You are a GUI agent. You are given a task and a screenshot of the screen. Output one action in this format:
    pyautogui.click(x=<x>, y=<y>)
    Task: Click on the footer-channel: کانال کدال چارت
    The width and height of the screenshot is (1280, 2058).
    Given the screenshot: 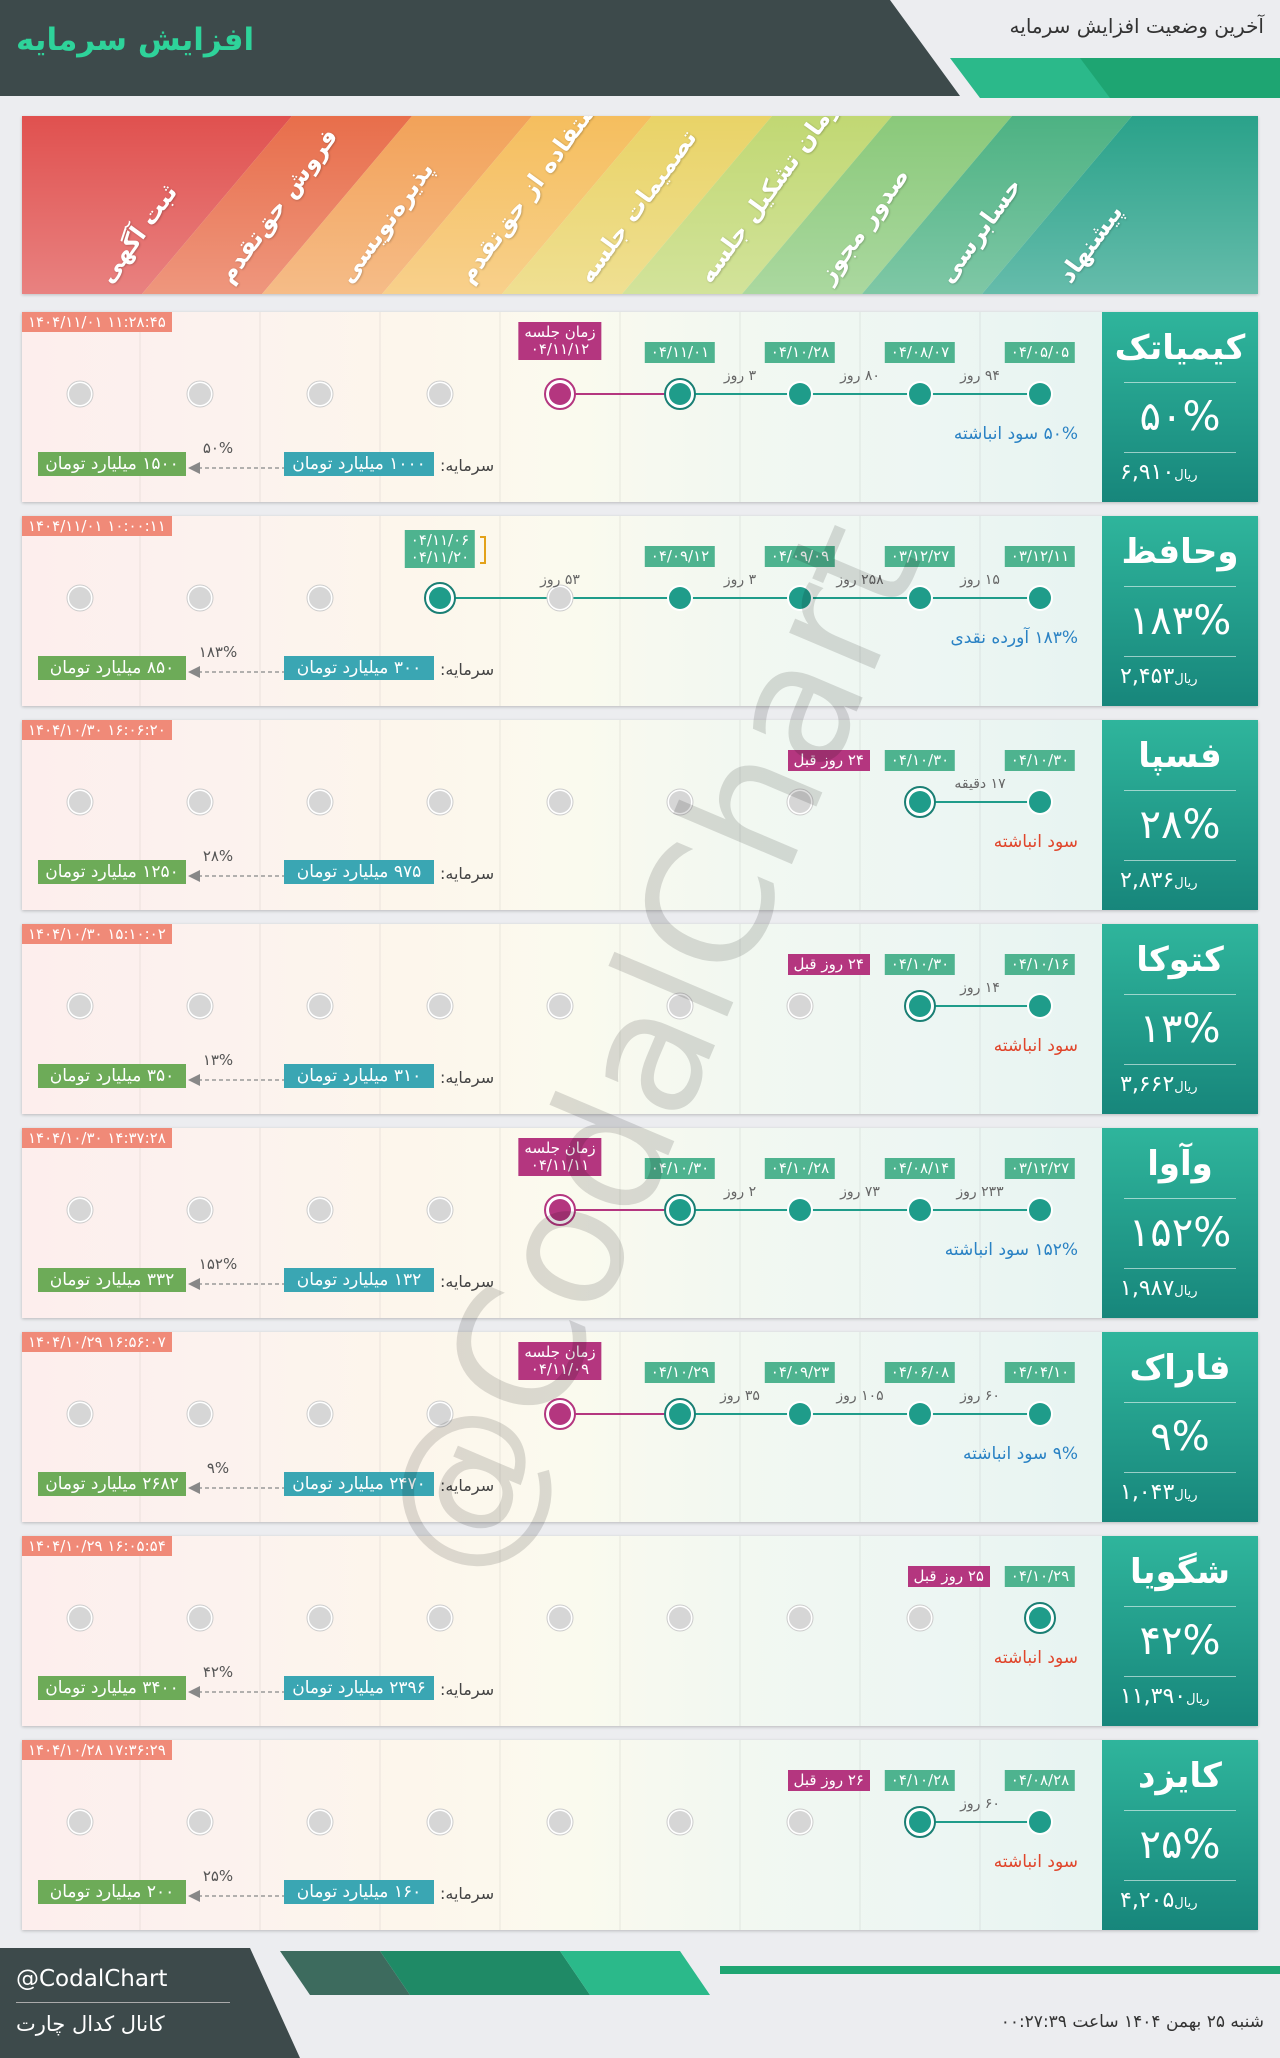 What is the action you would take?
    pyautogui.click(x=90, y=2024)
    